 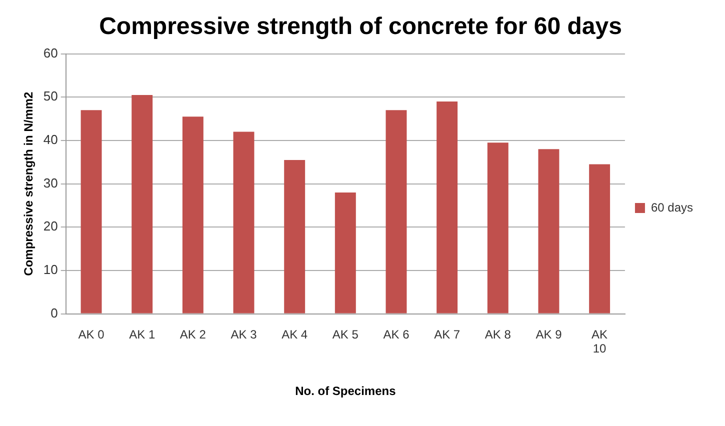 What do you see at coordinates (50, 140) in the screenshot?
I see `y-tick-label: 40` at bounding box center [50, 140].